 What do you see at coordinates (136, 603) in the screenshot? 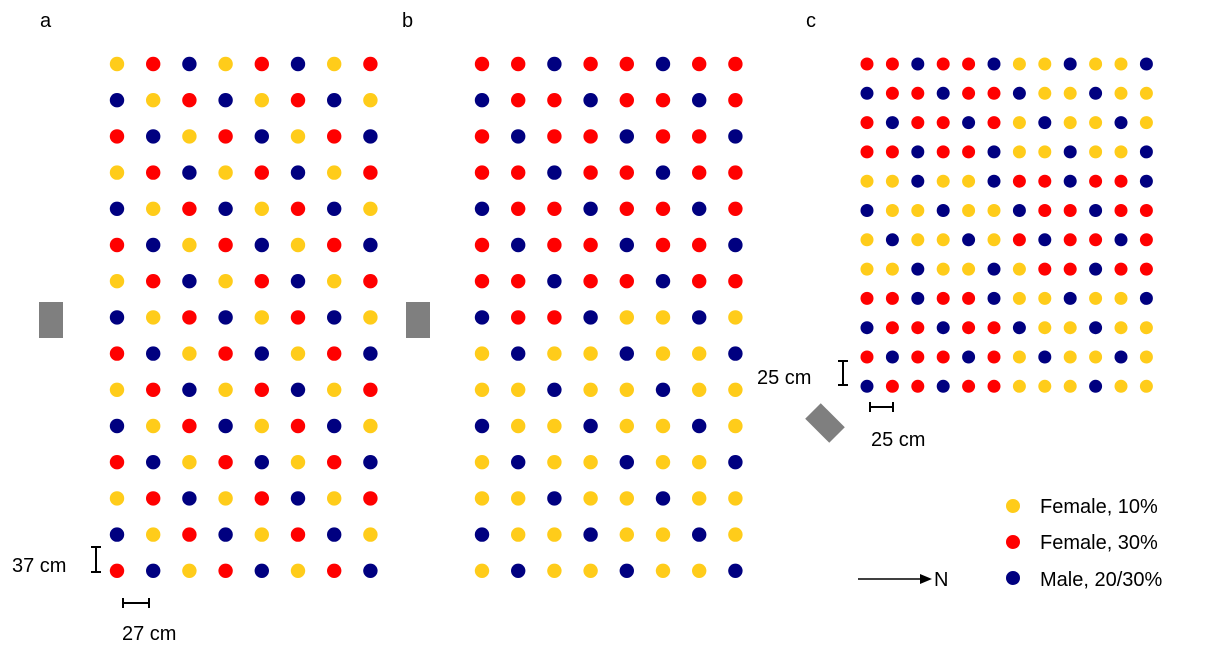
I see `panel-a-col-spacing-bracket` at bounding box center [136, 603].